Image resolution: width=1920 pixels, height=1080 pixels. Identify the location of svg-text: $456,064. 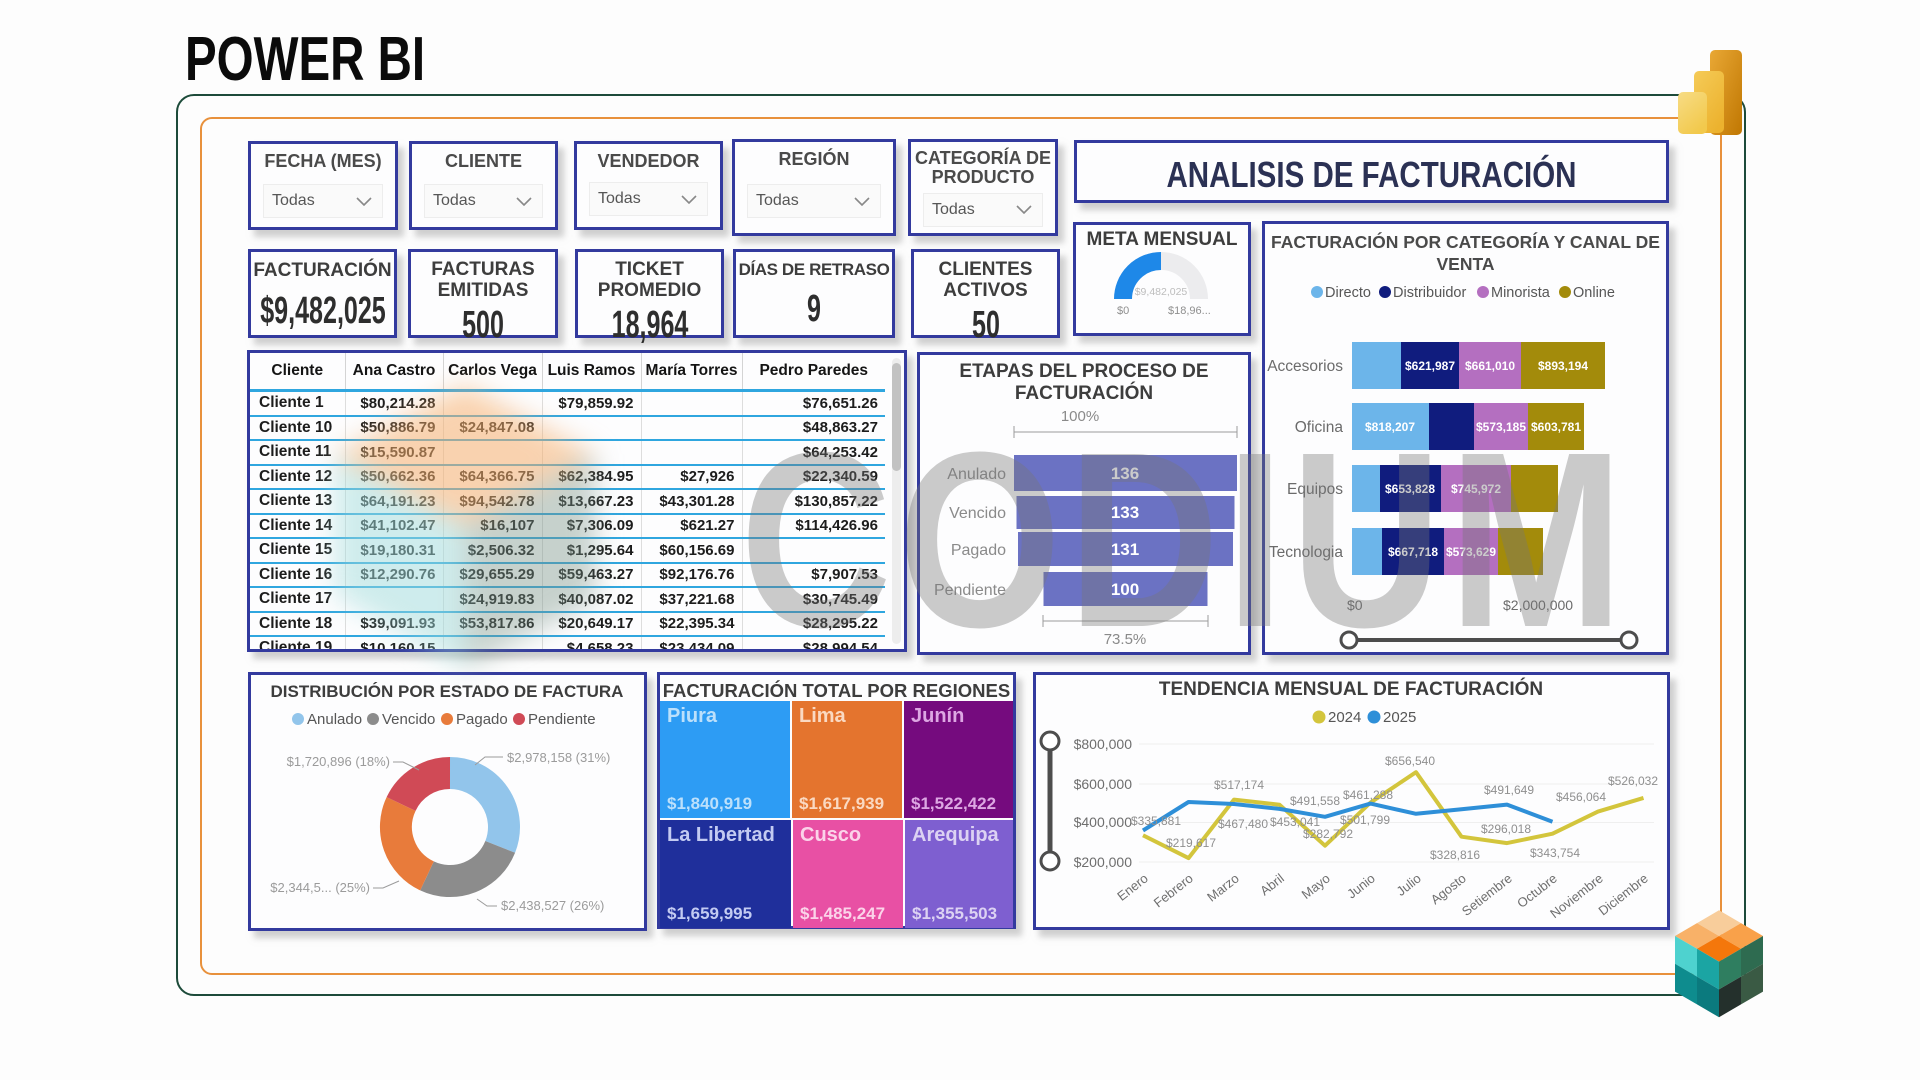
(1581, 797).